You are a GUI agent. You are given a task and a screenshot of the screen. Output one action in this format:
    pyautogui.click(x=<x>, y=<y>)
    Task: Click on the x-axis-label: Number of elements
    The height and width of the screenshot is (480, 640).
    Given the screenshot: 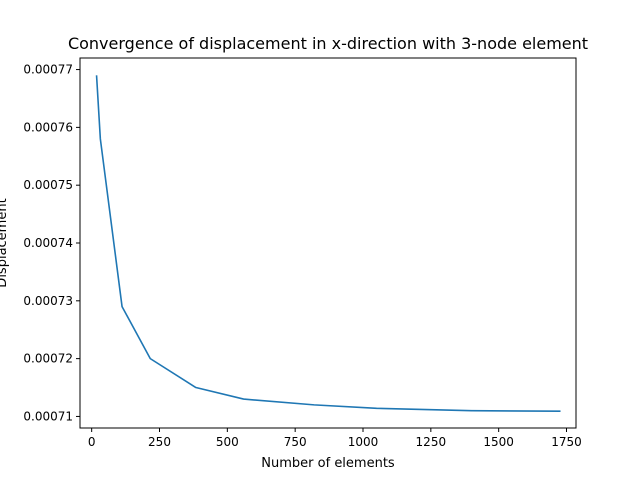 What is the action you would take?
    pyautogui.click(x=328, y=463)
    